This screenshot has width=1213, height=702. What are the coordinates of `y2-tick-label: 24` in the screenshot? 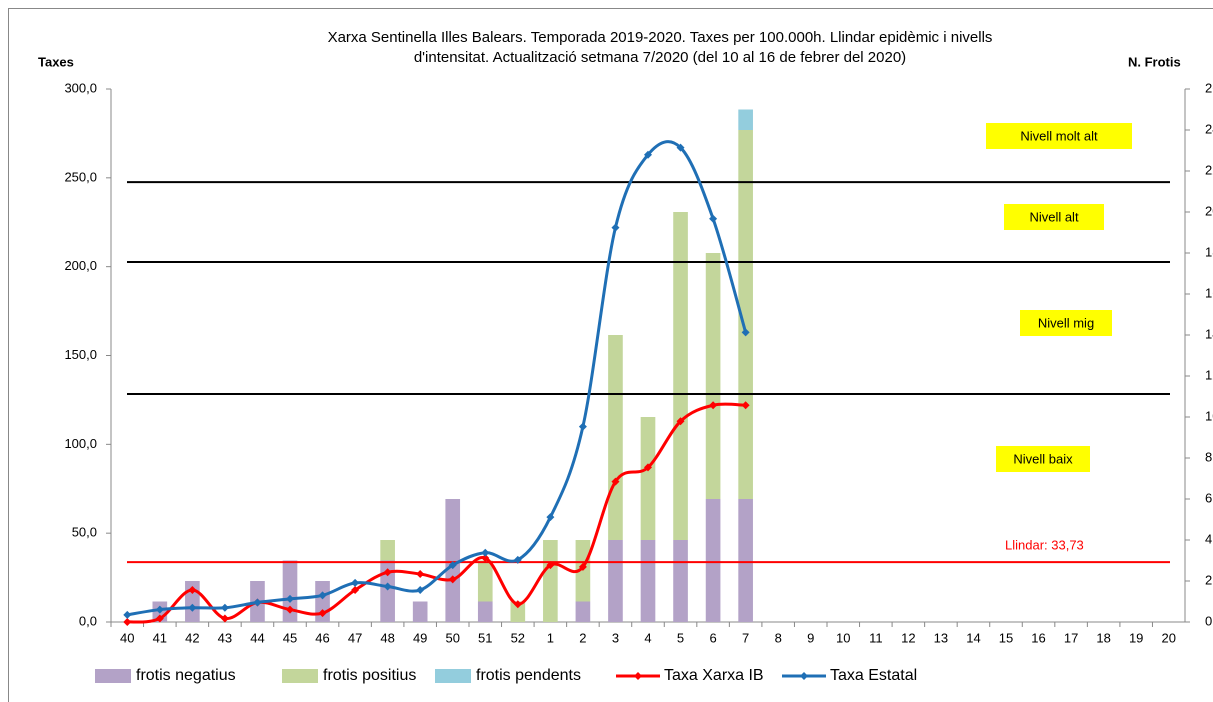 It's located at (1209, 128).